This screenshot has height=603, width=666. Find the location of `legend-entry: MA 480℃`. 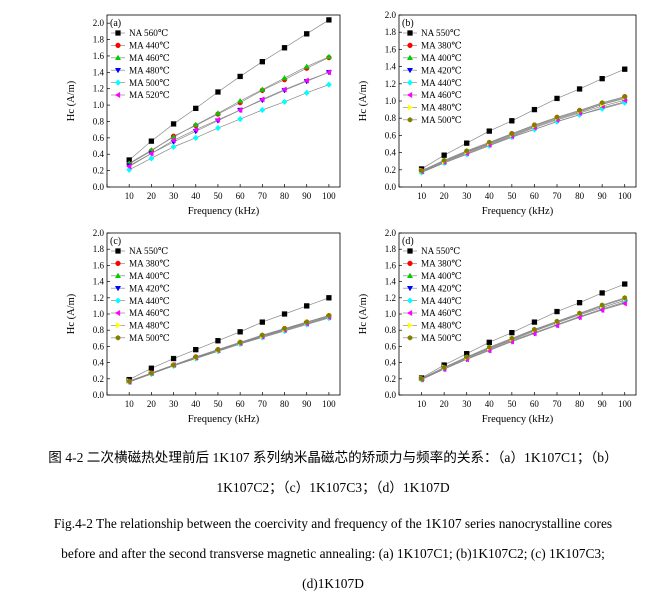

legend-entry: MA 480℃ is located at coordinates (441, 326).